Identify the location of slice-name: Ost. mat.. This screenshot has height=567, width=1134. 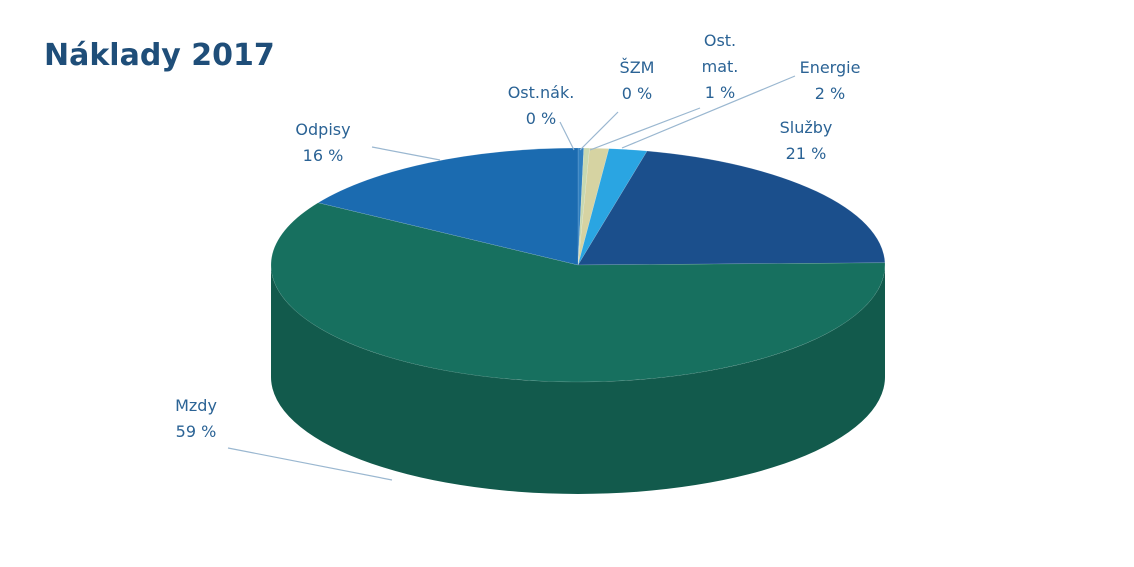
(720, 53).